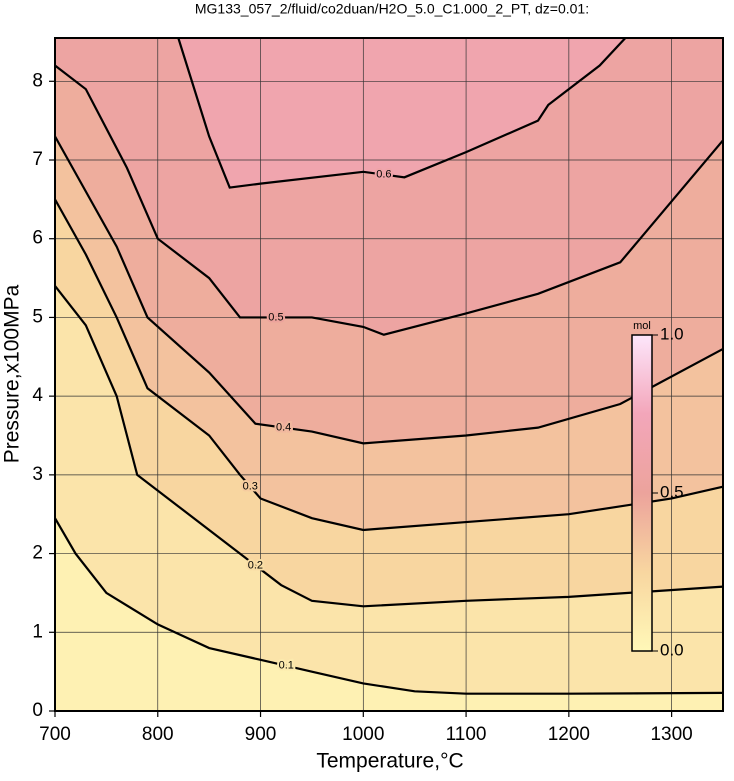  I want to click on contour-label: 0.6, so click(383, 174).